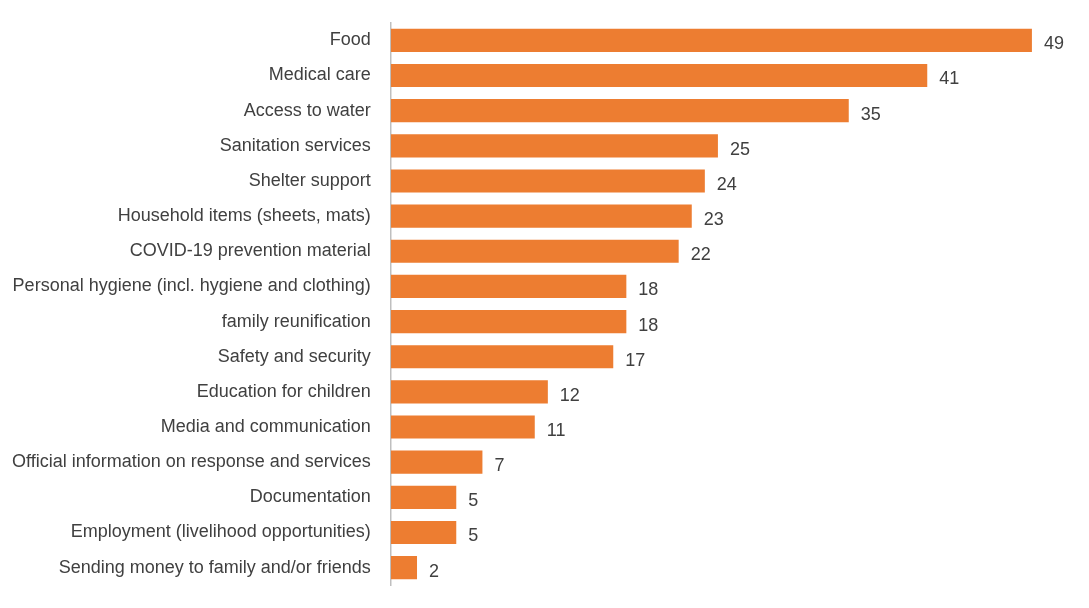 The image size is (1089, 608). Describe the element at coordinates (244, 215) in the screenshot. I see `y-tick-label: Household items (sheets, mats)` at that location.